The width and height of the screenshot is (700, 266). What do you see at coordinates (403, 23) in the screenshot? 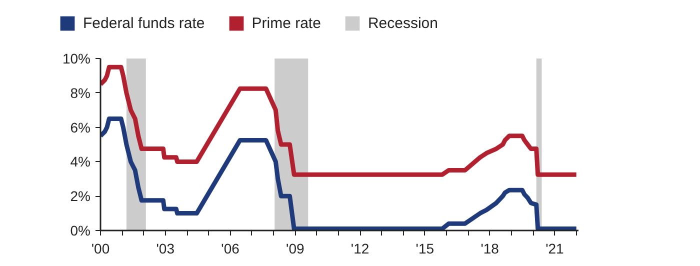
I see `legend-label: Recession` at bounding box center [403, 23].